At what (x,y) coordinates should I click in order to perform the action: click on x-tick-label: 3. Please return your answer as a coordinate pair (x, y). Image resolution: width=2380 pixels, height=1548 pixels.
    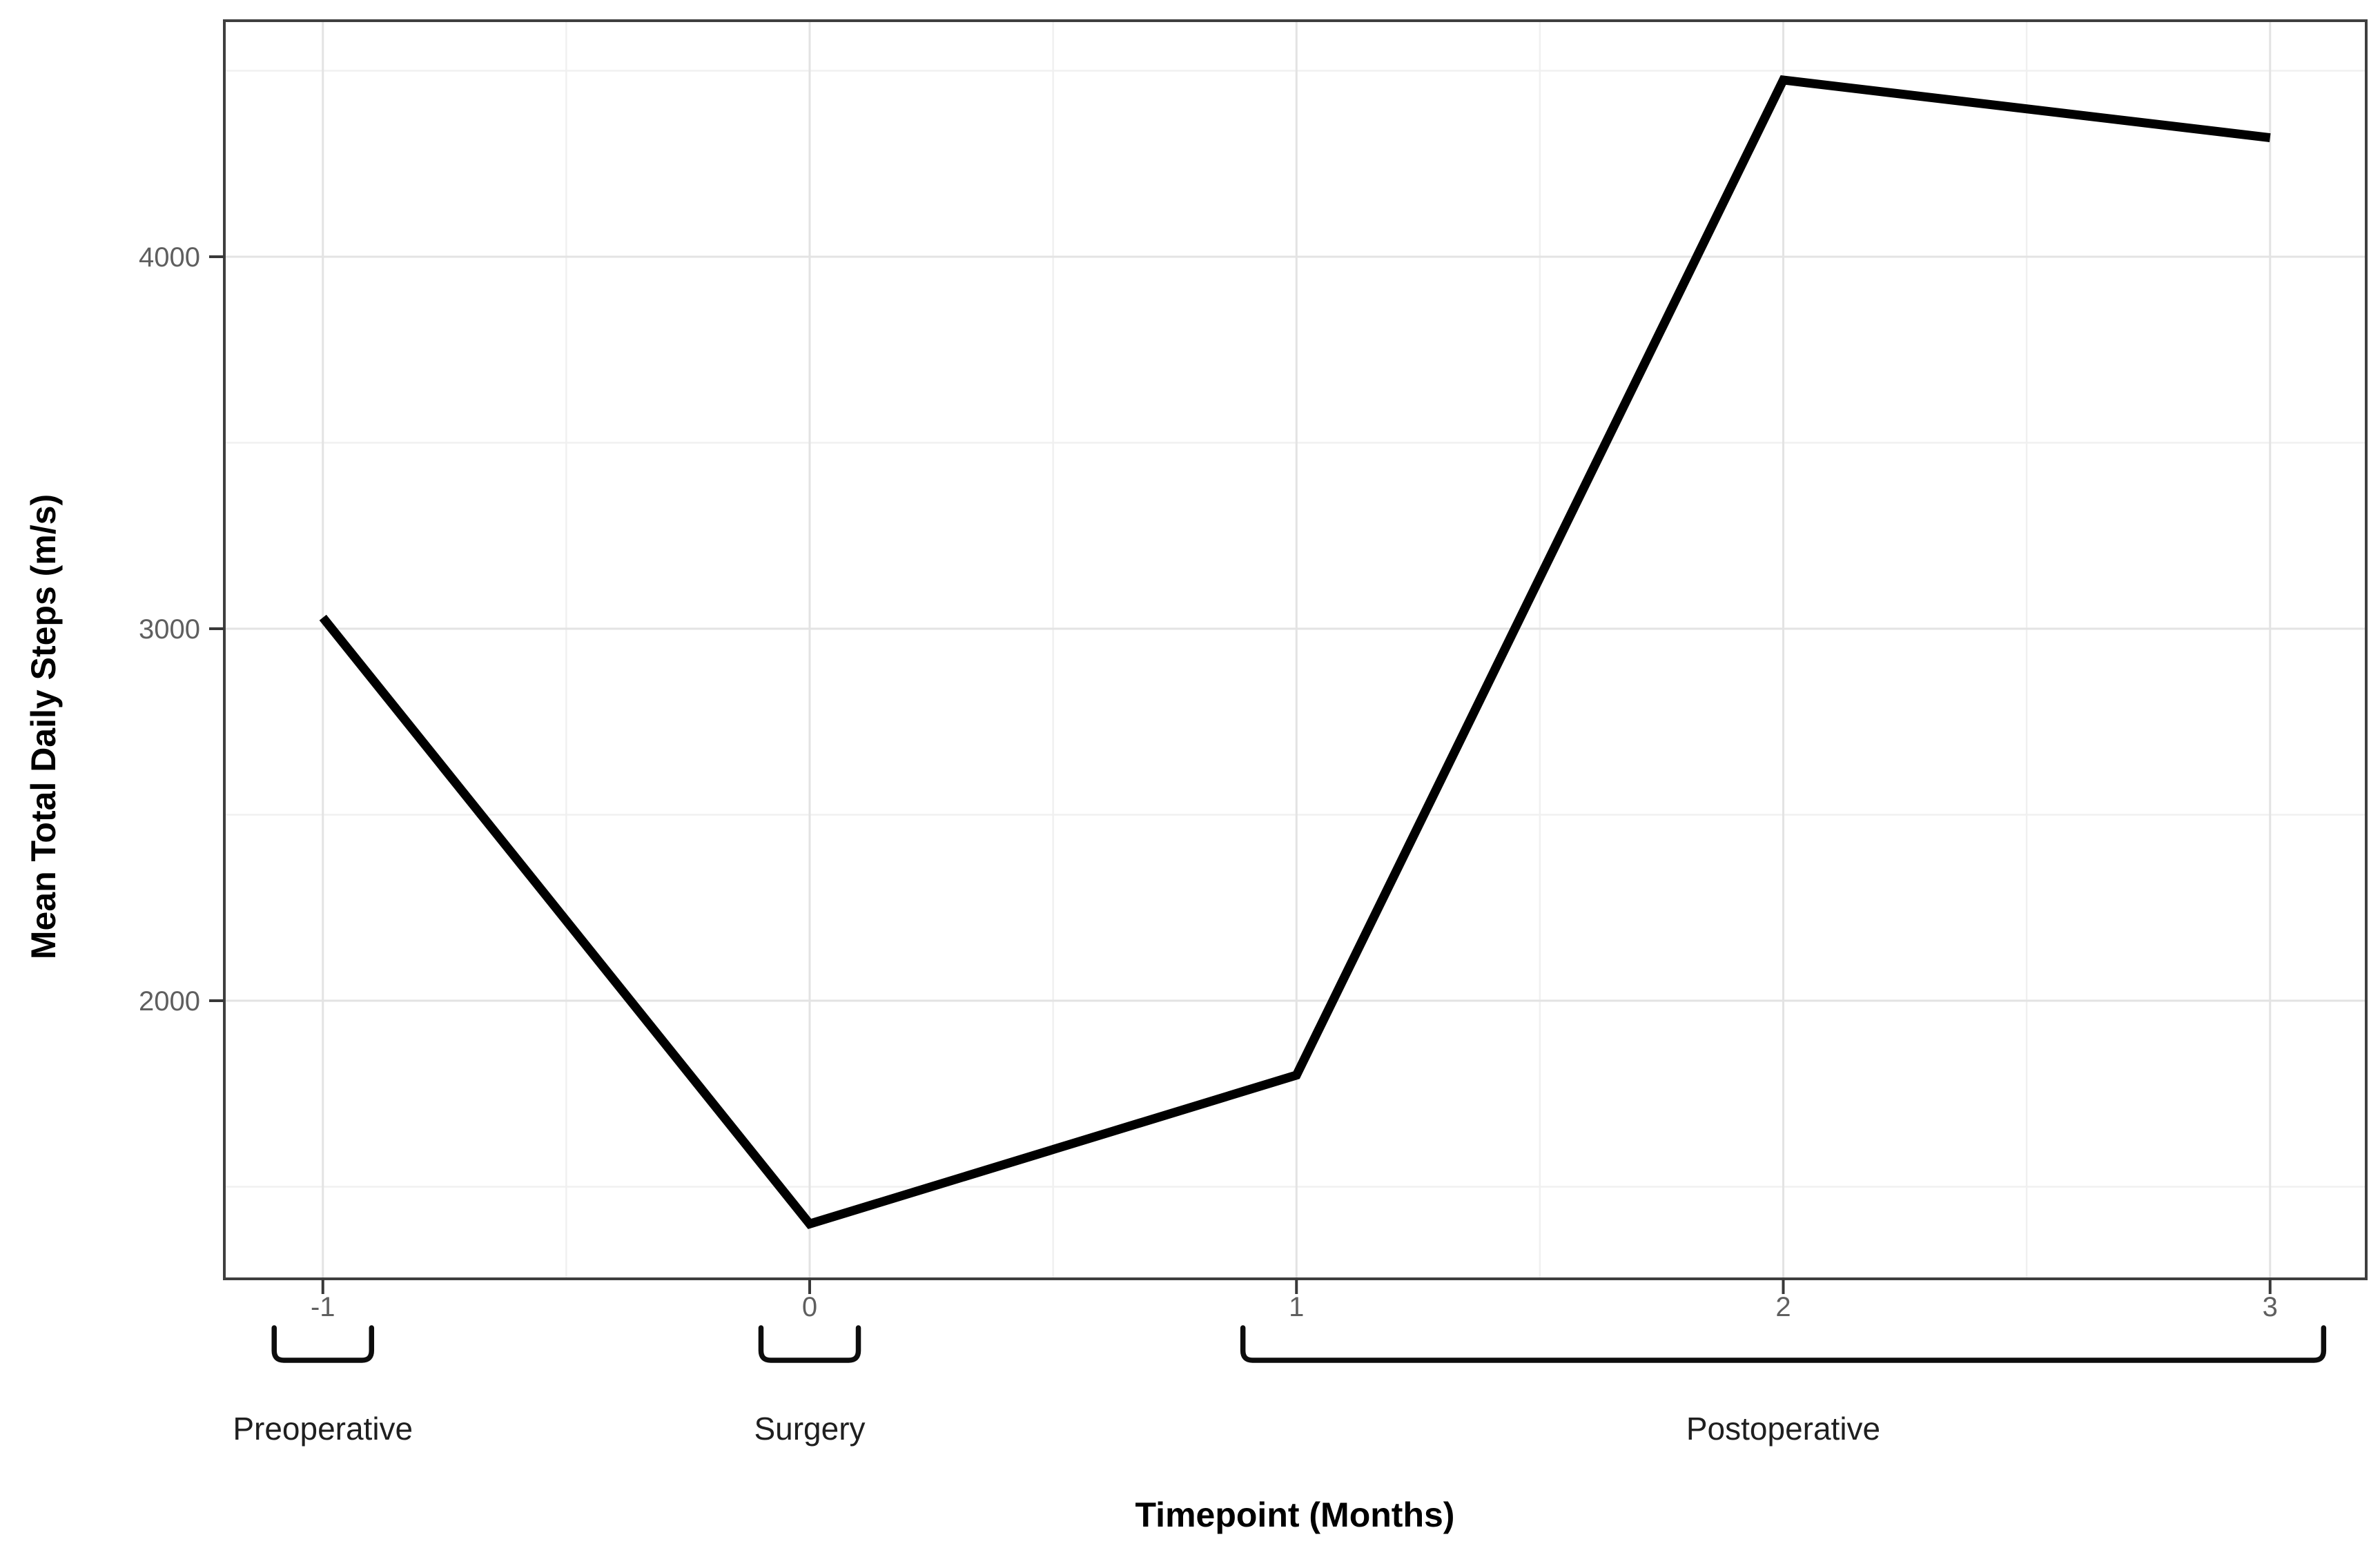
    Looking at the image, I should click on (2270, 1307).